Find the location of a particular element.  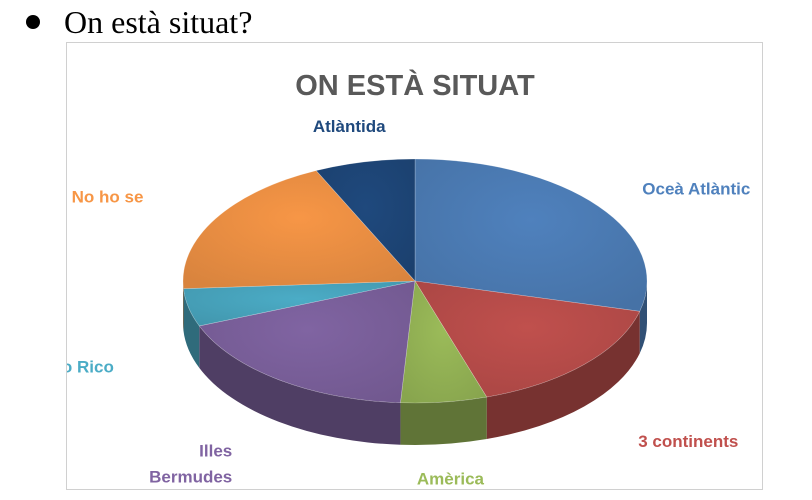

slice-label-line: Oceà Atlàntic is located at coordinates (696, 188).